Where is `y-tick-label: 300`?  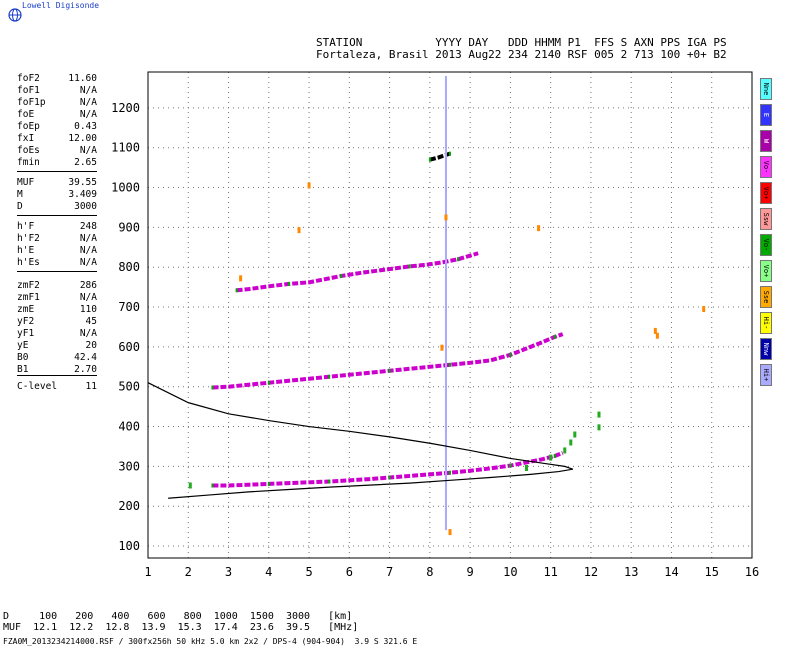
y-tick-label: 300 is located at coordinates (129, 466).